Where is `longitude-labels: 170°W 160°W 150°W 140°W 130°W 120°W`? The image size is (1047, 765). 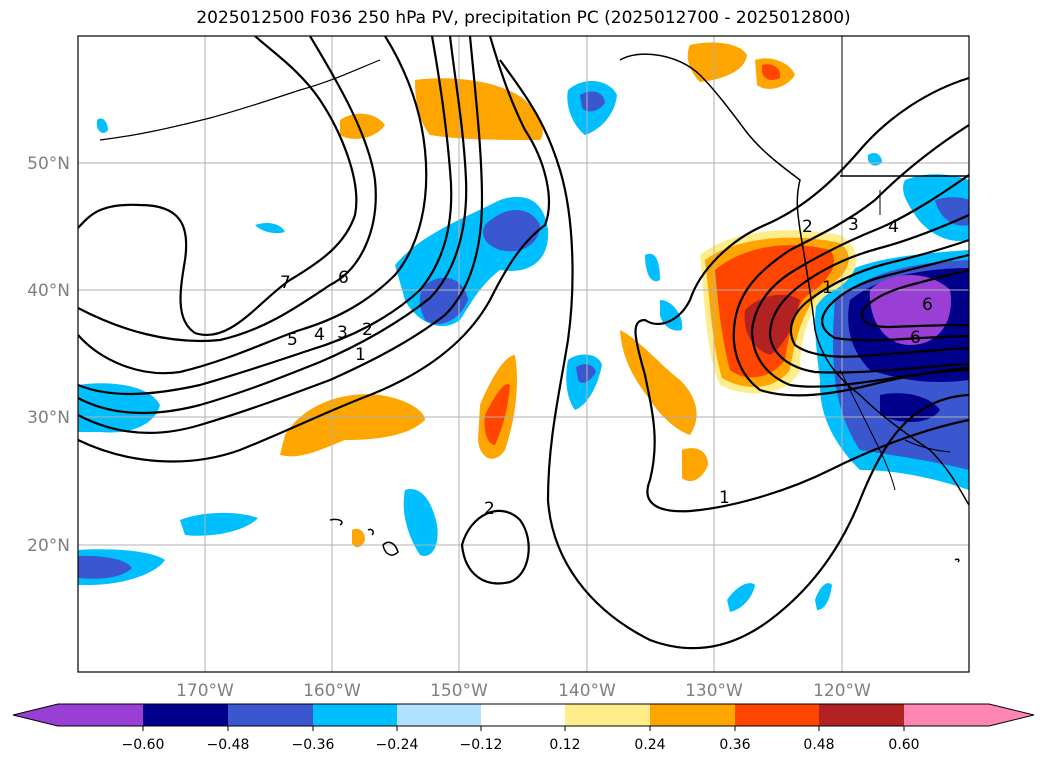
longitude-labels: 170°W 160°W 150°W 140°W 130°W 120°W is located at coordinates (523, 691).